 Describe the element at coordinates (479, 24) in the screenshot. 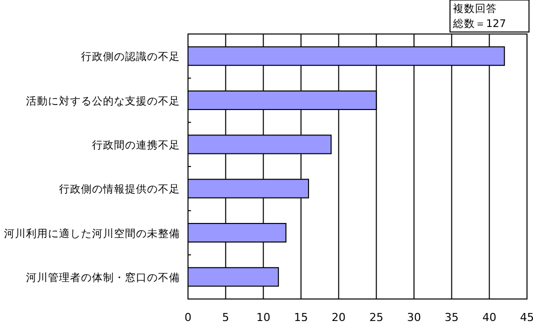

I see `text: 総数＝127` at that location.